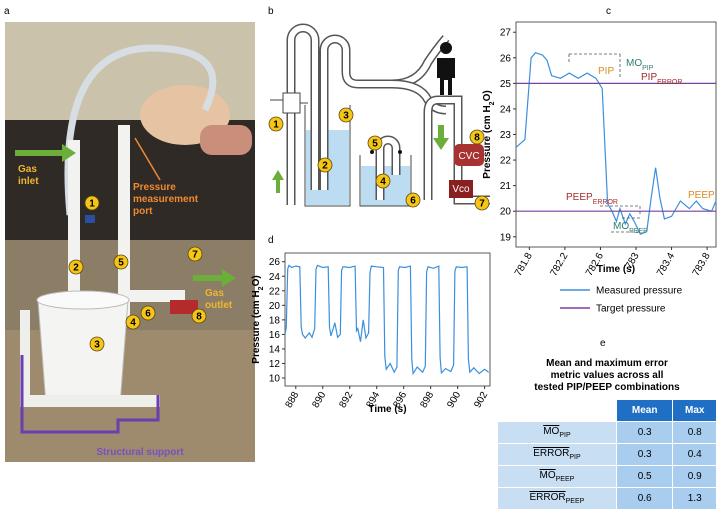  I want to click on y-tick-label: 25, so click(506, 84).